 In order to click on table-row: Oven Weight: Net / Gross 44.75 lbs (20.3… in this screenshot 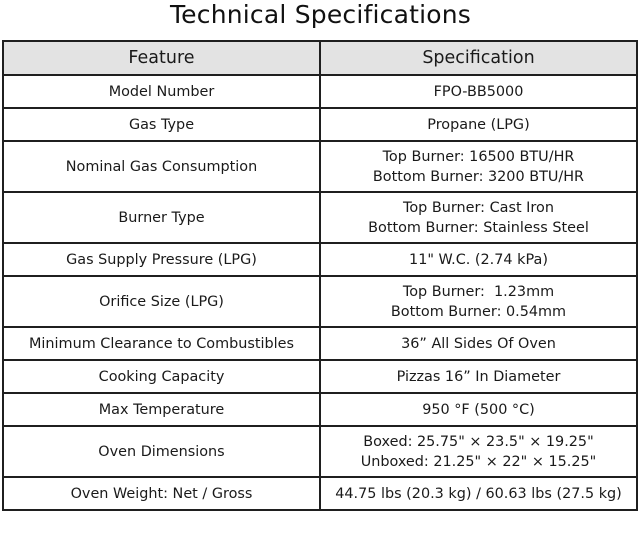, I will do `click(320, 493)`.